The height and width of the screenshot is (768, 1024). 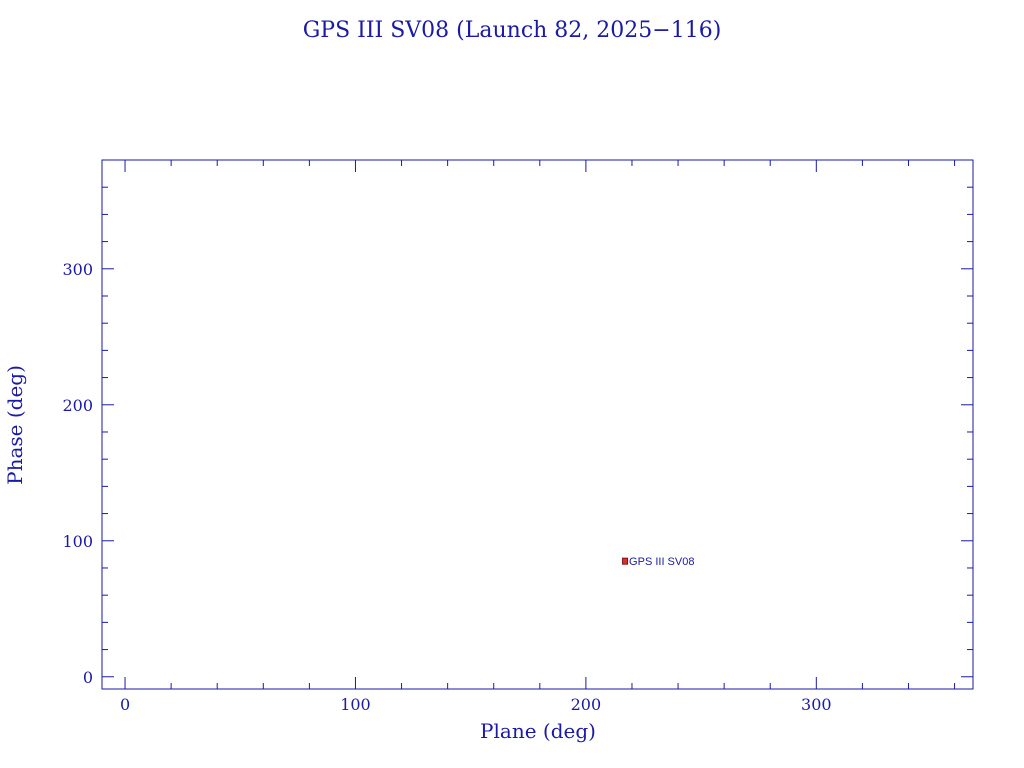 I want to click on x-axis-label: Plane (deg), so click(x=538, y=731).